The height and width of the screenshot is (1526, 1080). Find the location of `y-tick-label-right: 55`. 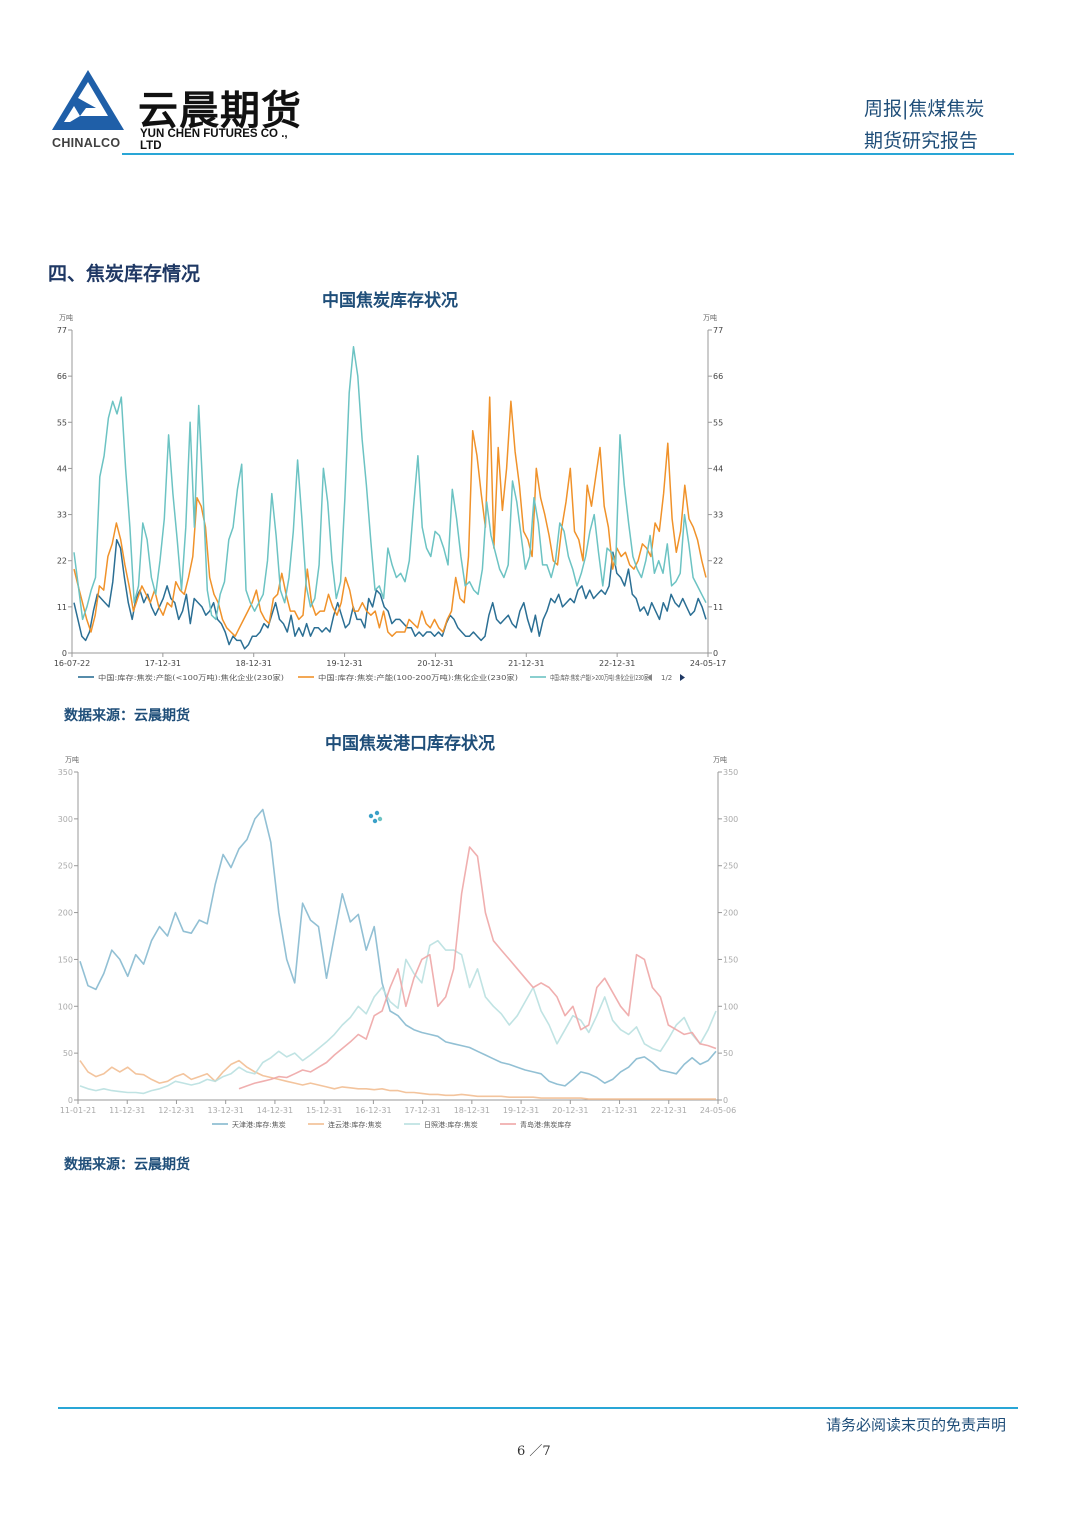

y-tick-label-right: 55 is located at coordinates (718, 422).